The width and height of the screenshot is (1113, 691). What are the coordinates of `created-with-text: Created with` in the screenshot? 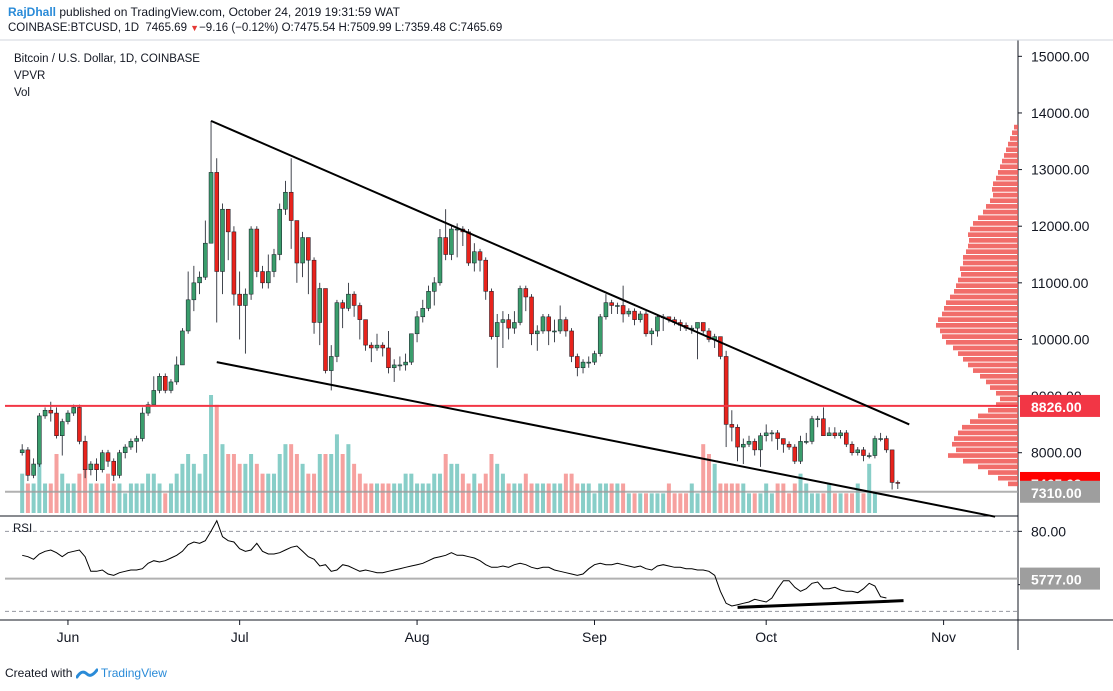 It's located at (39, 673).